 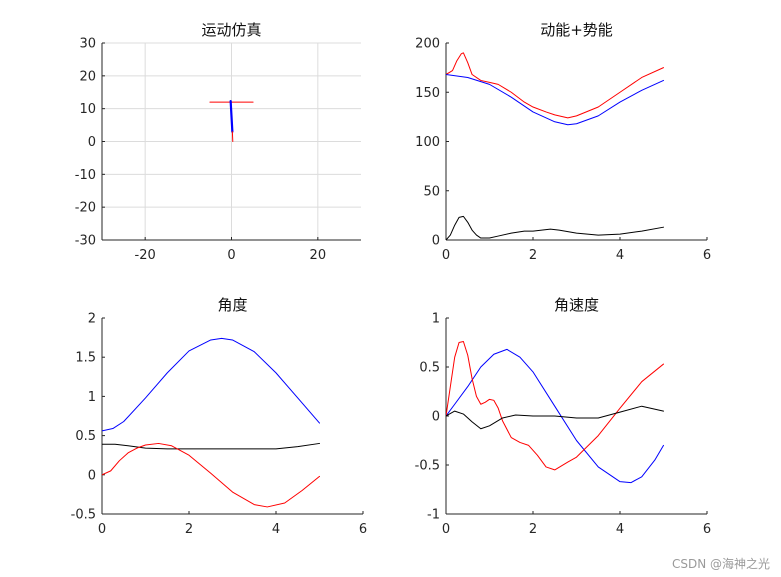 I want to click on subplot-title: 运动仿真, so click(x=231, y=30).